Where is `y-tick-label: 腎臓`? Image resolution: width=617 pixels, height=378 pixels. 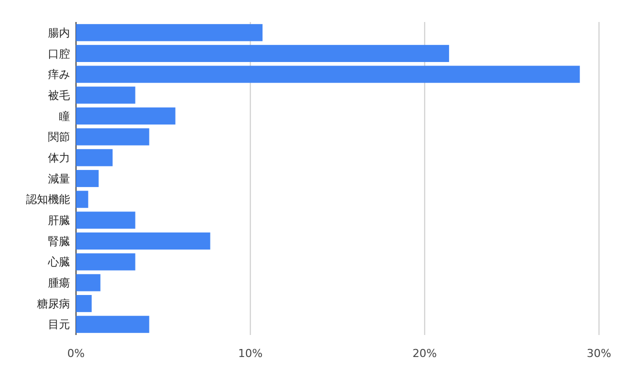 y-tick-label: 腎臓 is located at coordinates (59, 241).